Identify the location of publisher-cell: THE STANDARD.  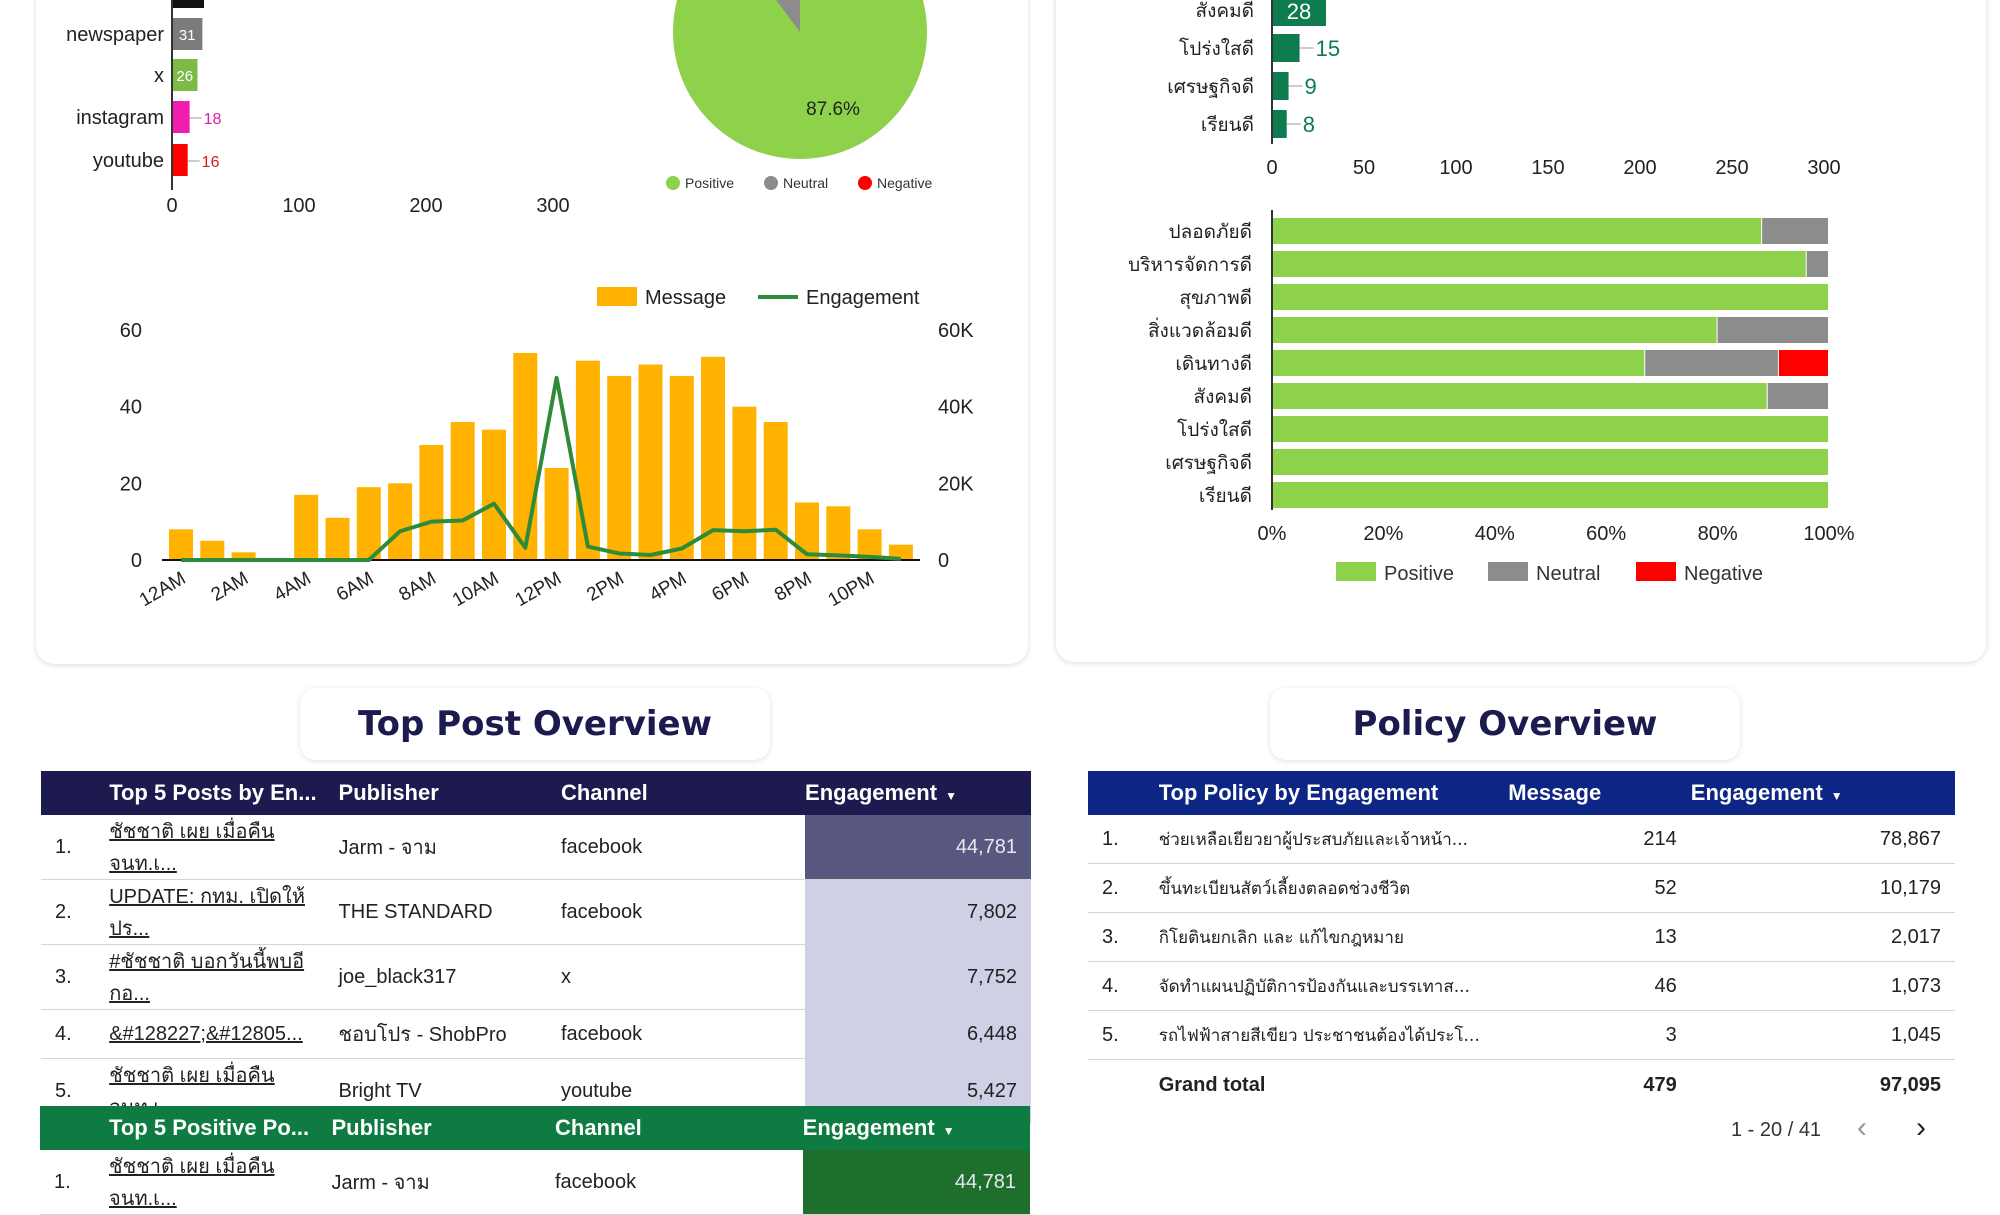
(449, 912).